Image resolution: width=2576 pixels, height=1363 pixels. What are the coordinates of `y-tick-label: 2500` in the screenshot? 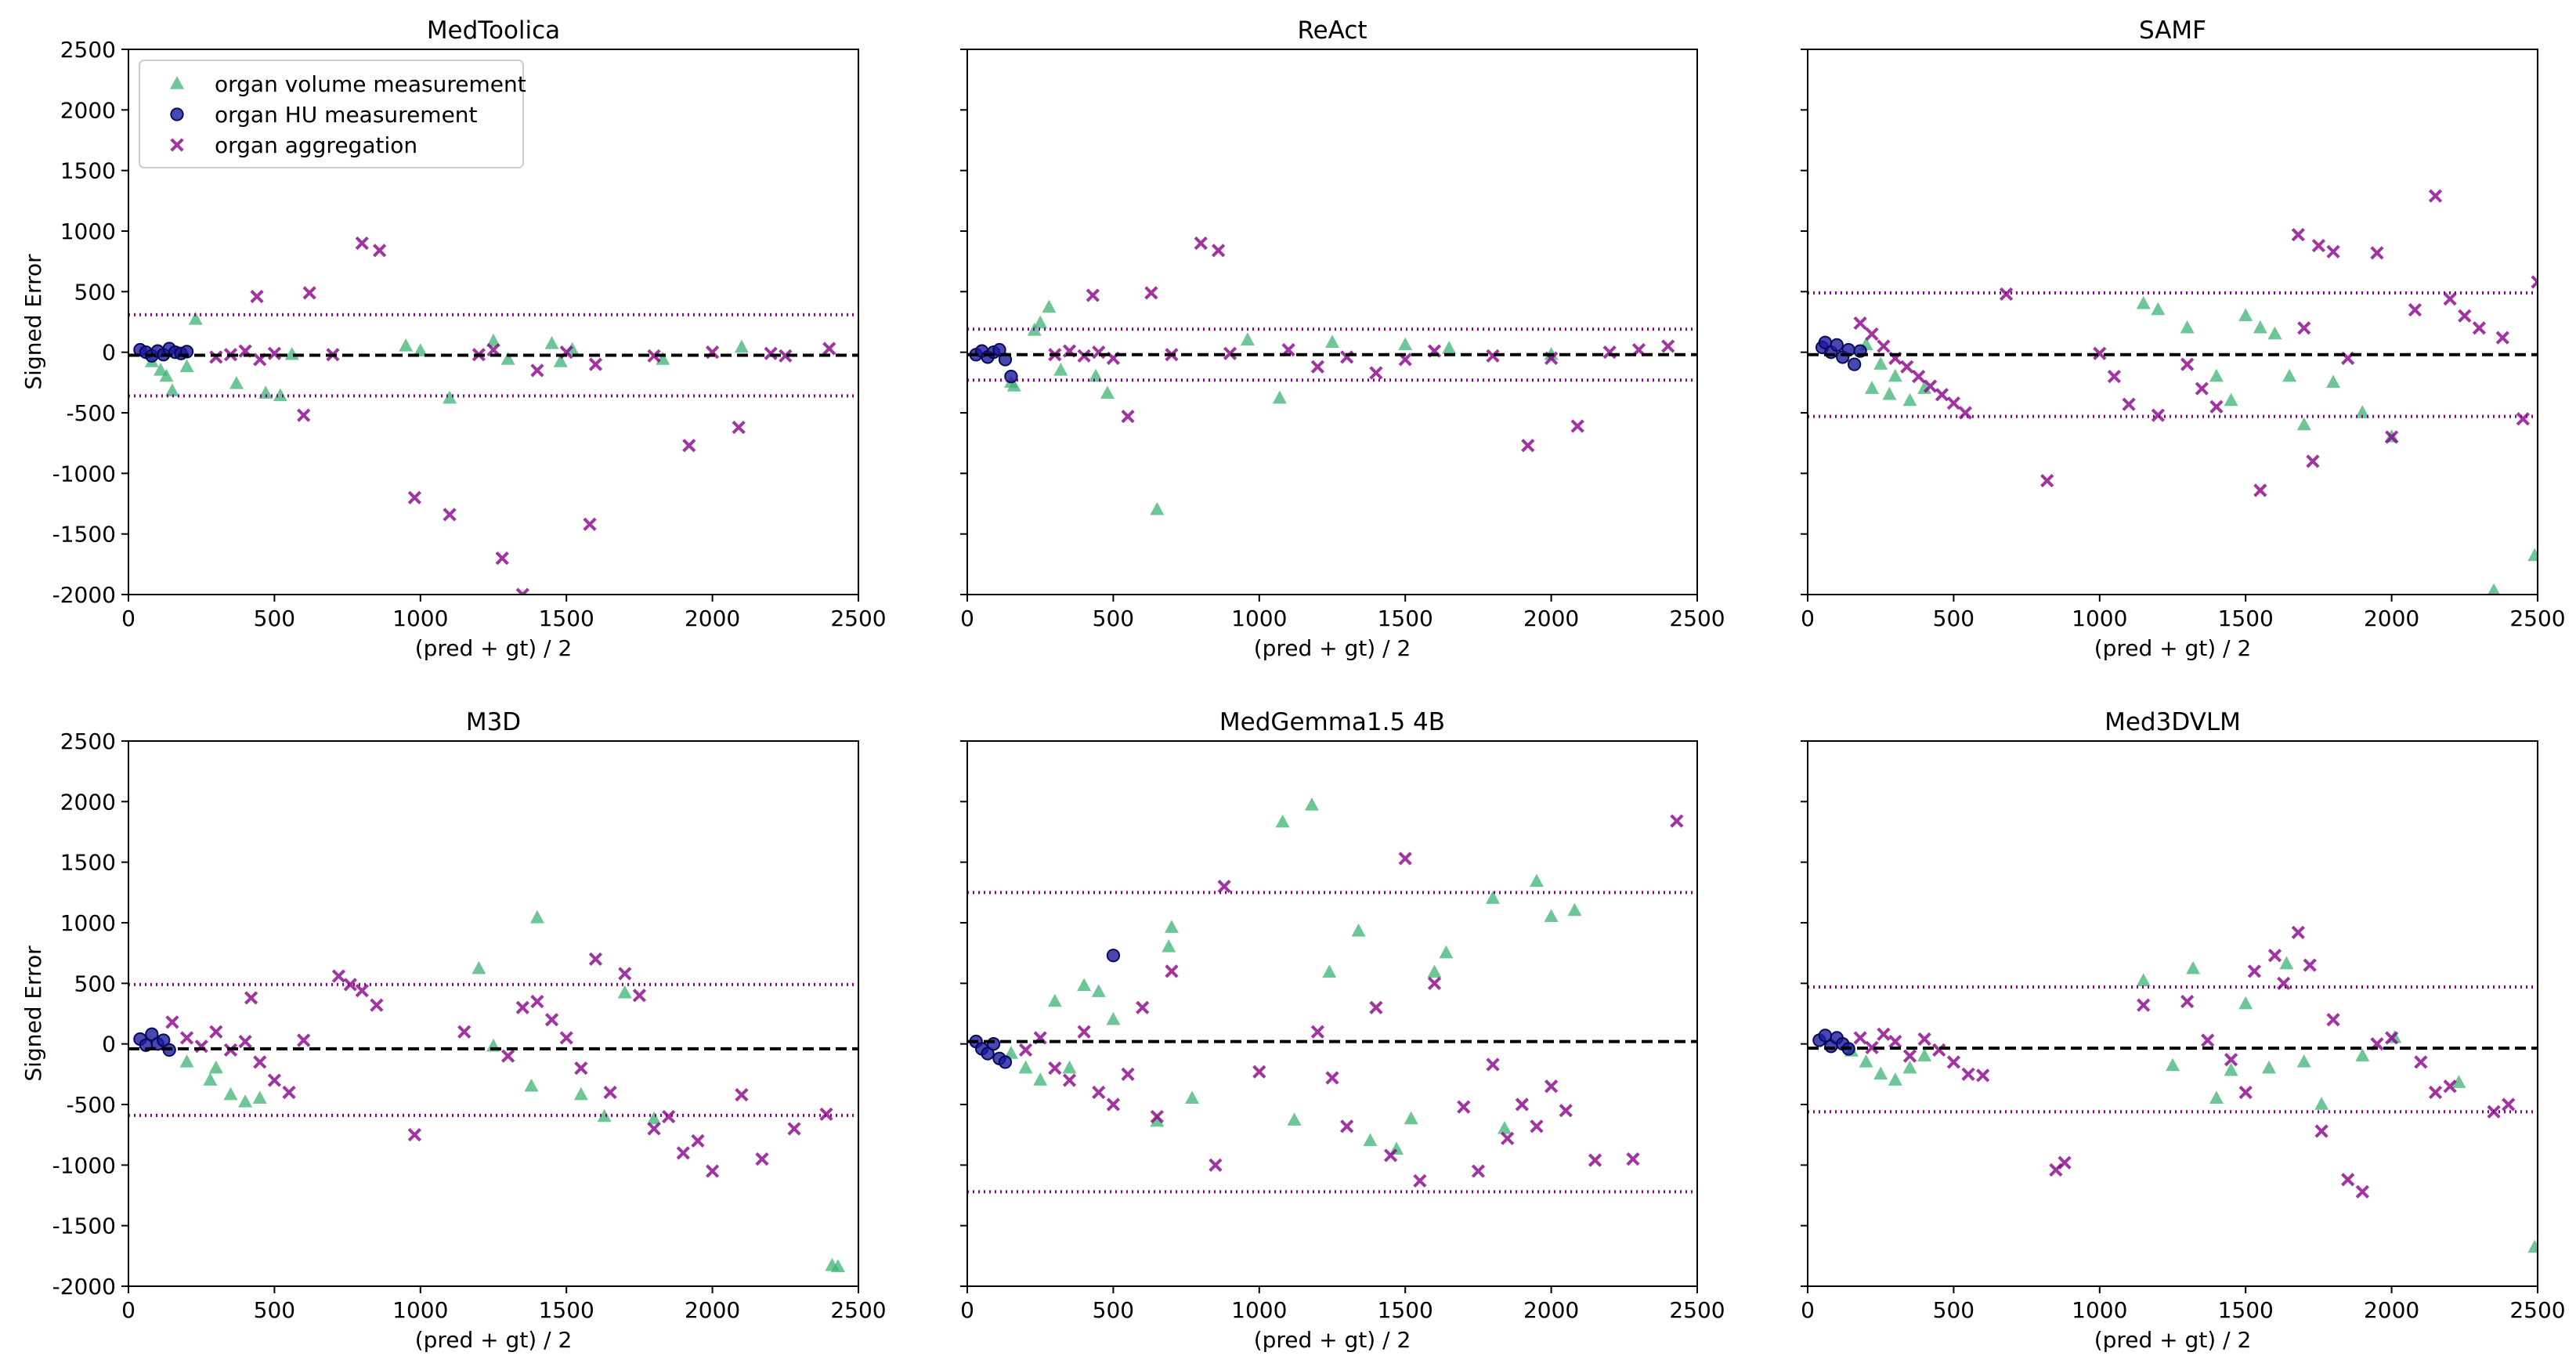 It's located at (88, 50).